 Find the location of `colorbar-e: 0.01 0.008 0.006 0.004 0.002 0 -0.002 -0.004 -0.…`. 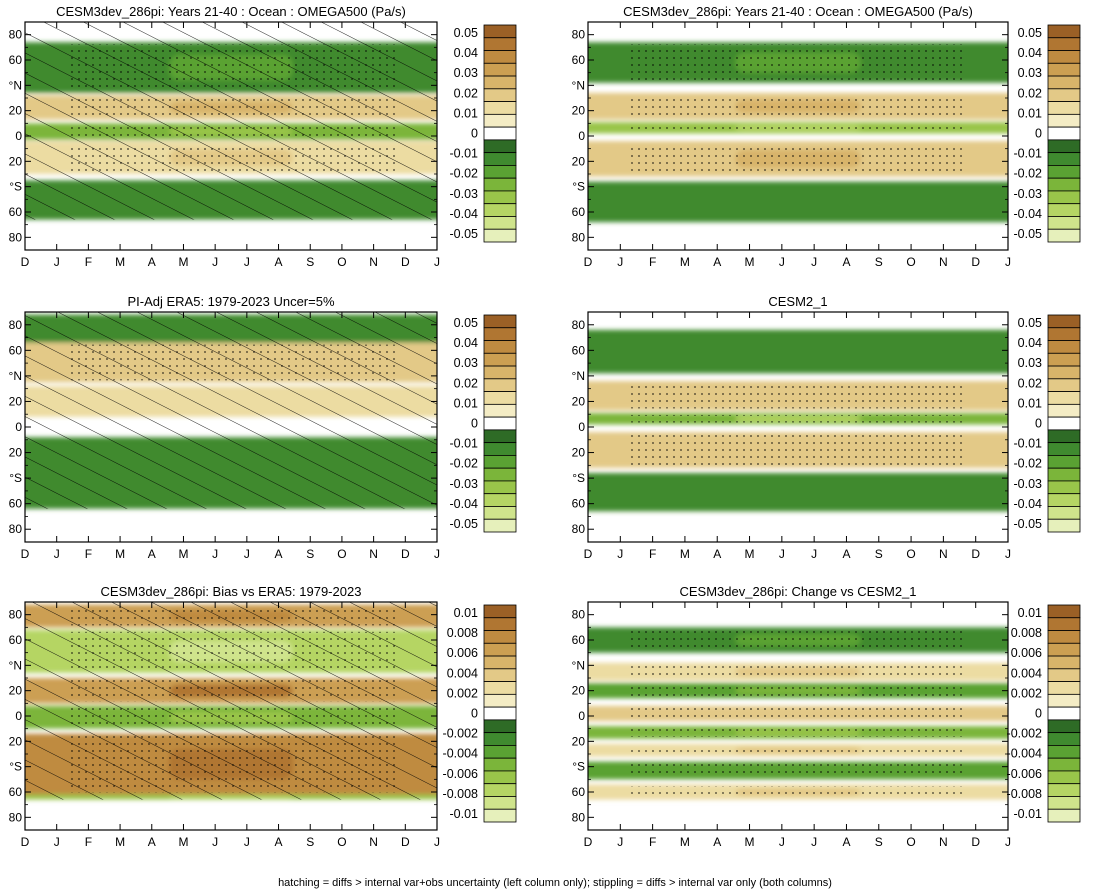

colorbar-e: 0.01 0.008 0.006 0.004 0.002 0 -0.002 -0.004 -0.… is located at coordinates (480, 713).